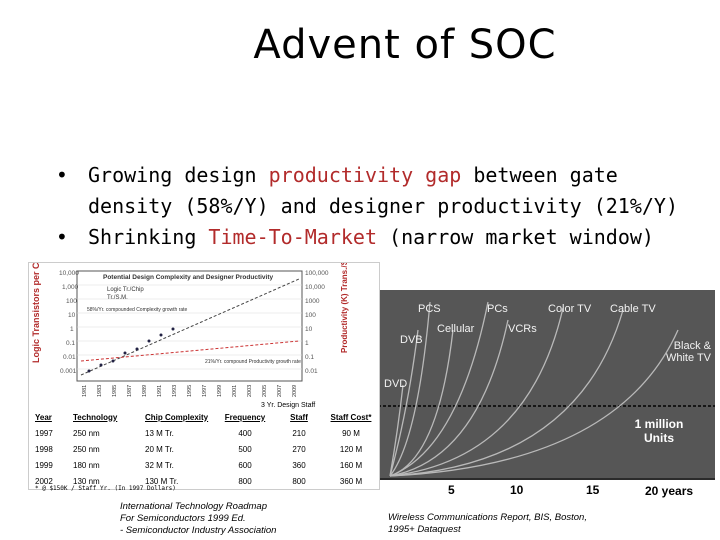 Image resolution: width=720 pixels, height=540 pixels. Describe the element at coordinates (633, 309) in the screenshot. I see `label-cable-tv: Cable TV` at that location.